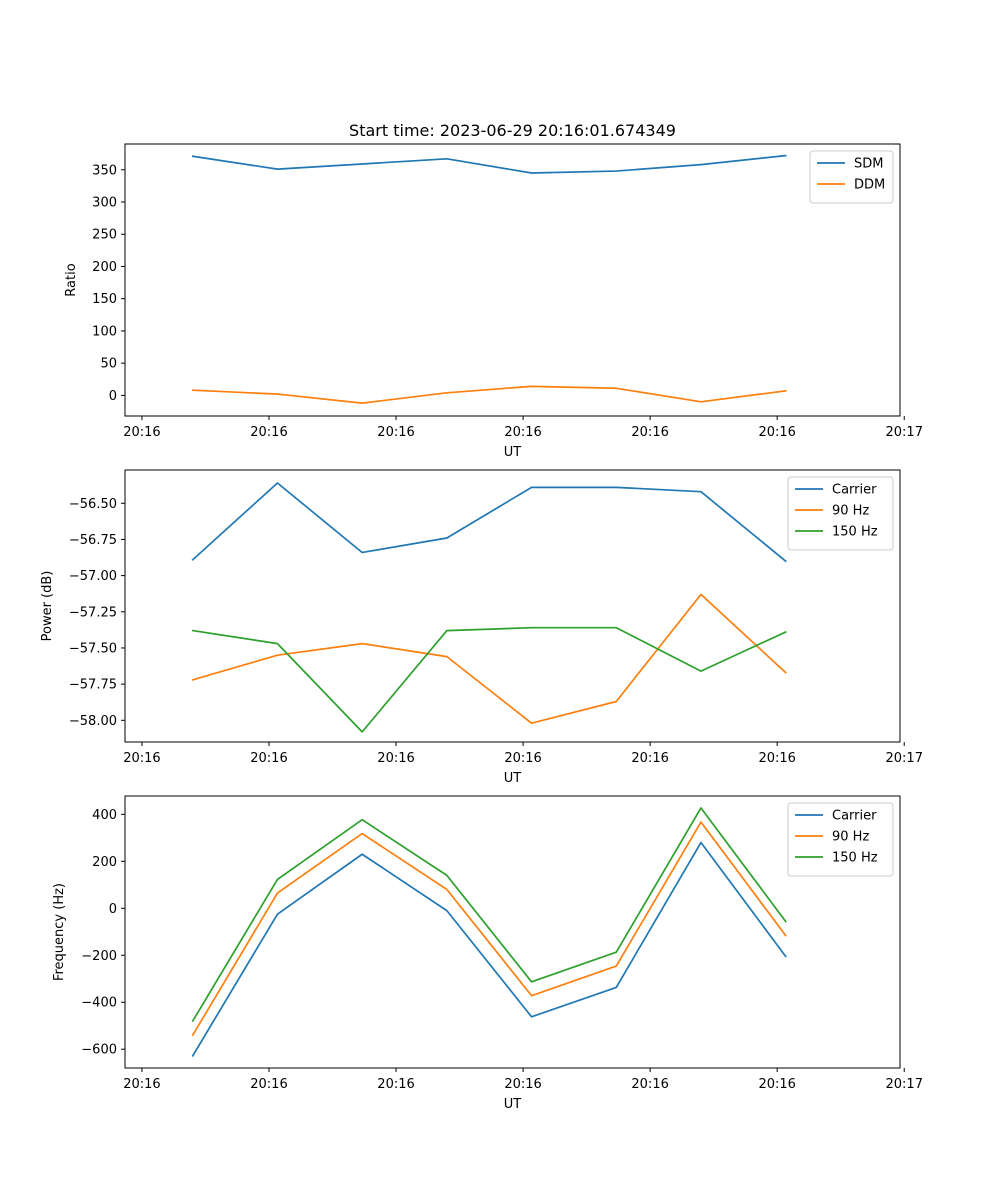  What do you see at coordinates (104, 235) in the screenshot?
I see `y-tick-label: 250` at bounding box center [104, 235].